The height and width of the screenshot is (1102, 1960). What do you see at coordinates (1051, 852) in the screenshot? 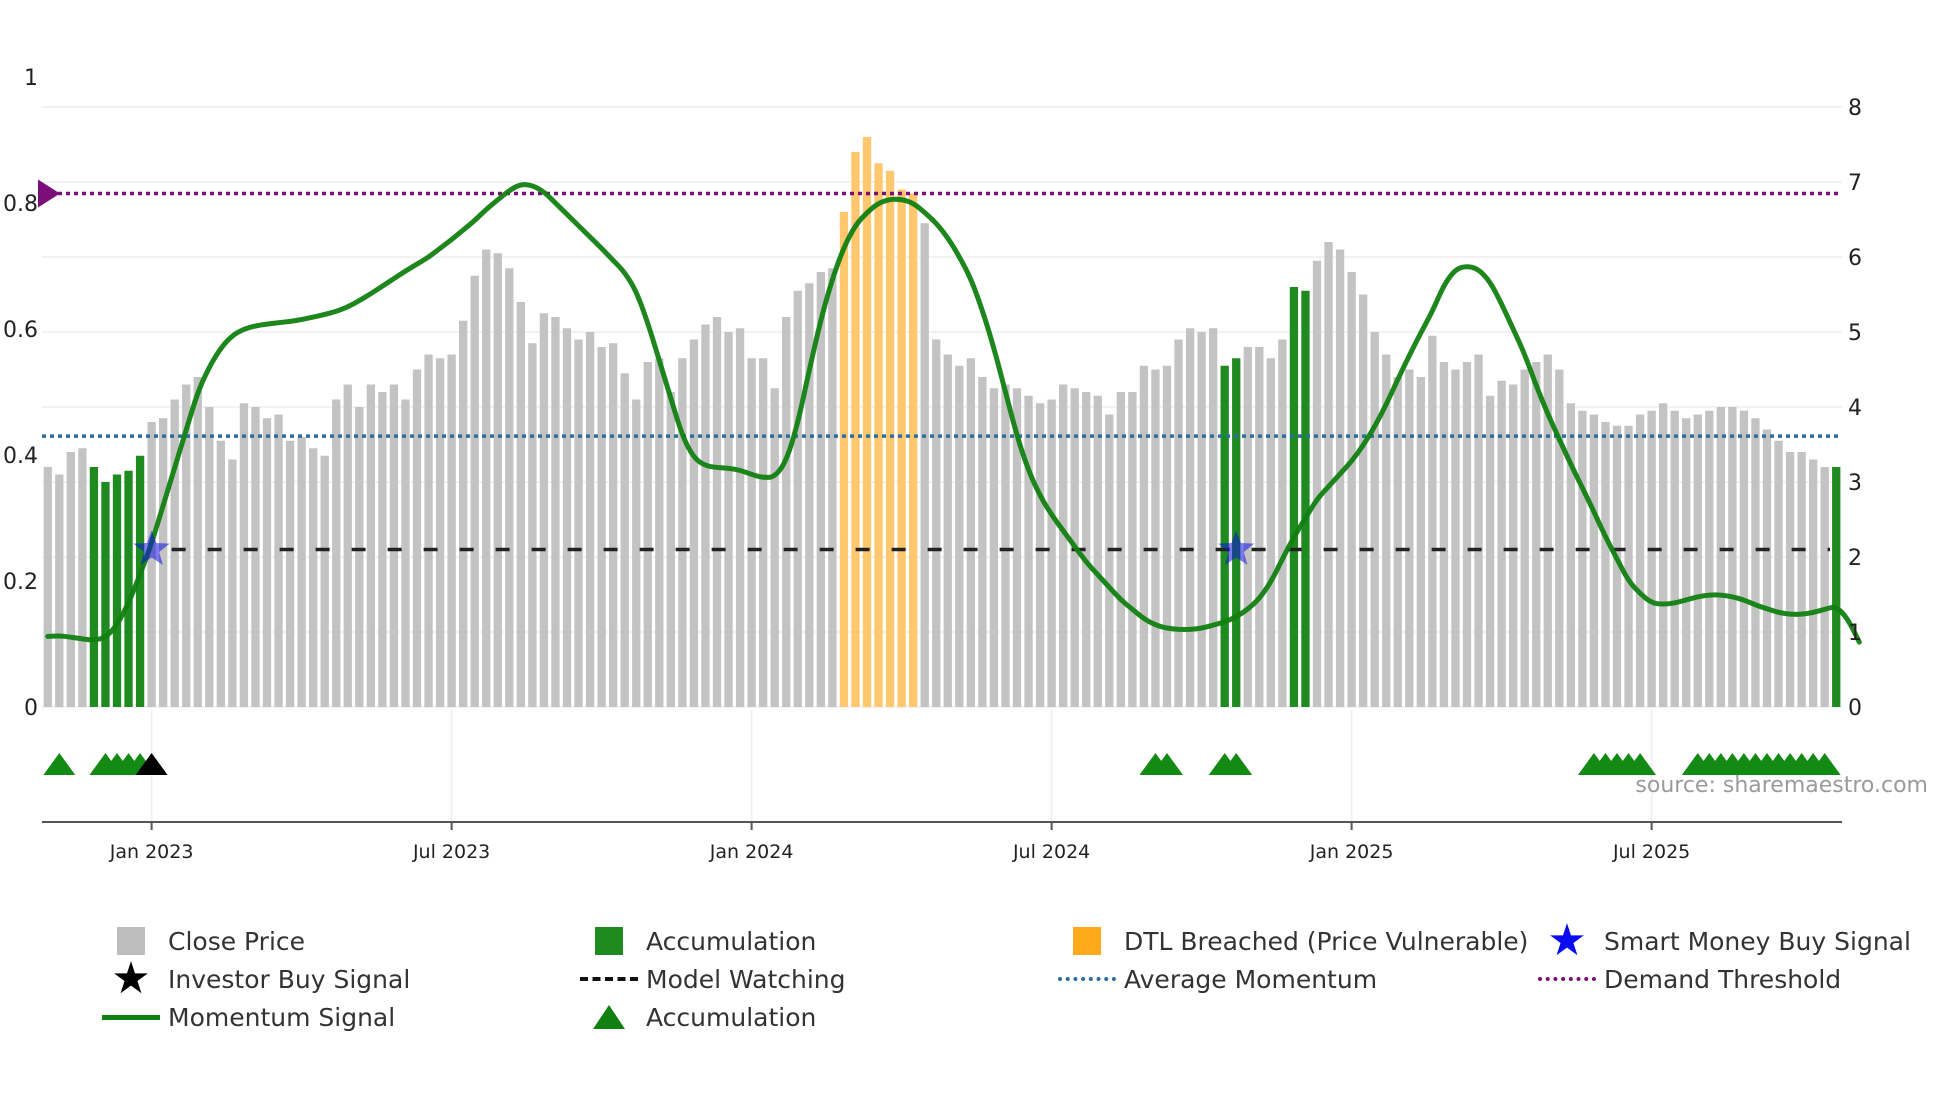
I see `x-tick-label: Jul 2024` at bounding box center [1051, 852].